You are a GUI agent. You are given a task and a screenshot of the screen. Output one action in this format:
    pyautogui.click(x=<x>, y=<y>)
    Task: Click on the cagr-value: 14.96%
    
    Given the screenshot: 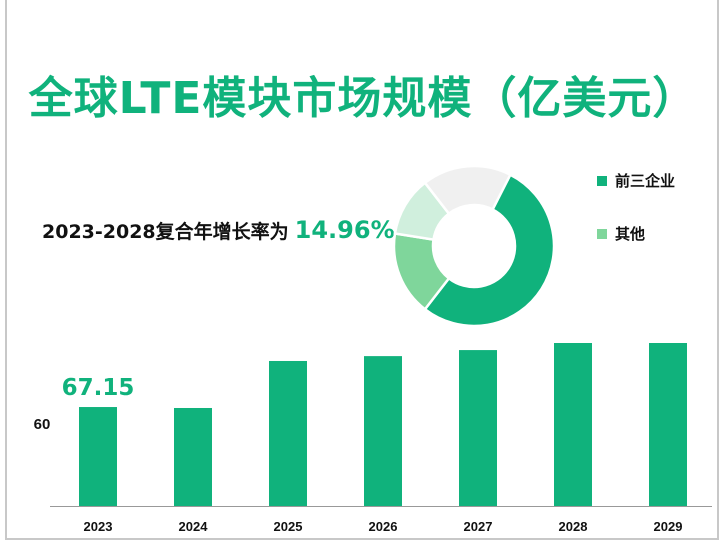 What is the action you would take?
    pyautogui.click(x=344, y=230)
    